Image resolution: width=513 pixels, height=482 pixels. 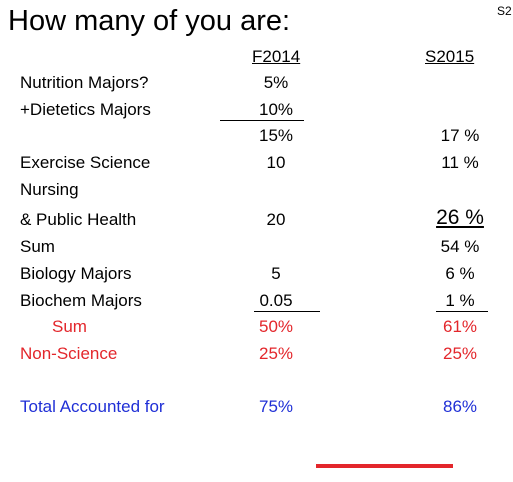 I want to click on row-value-dietetics-f2014: 10%, so click(x=276, y=109).